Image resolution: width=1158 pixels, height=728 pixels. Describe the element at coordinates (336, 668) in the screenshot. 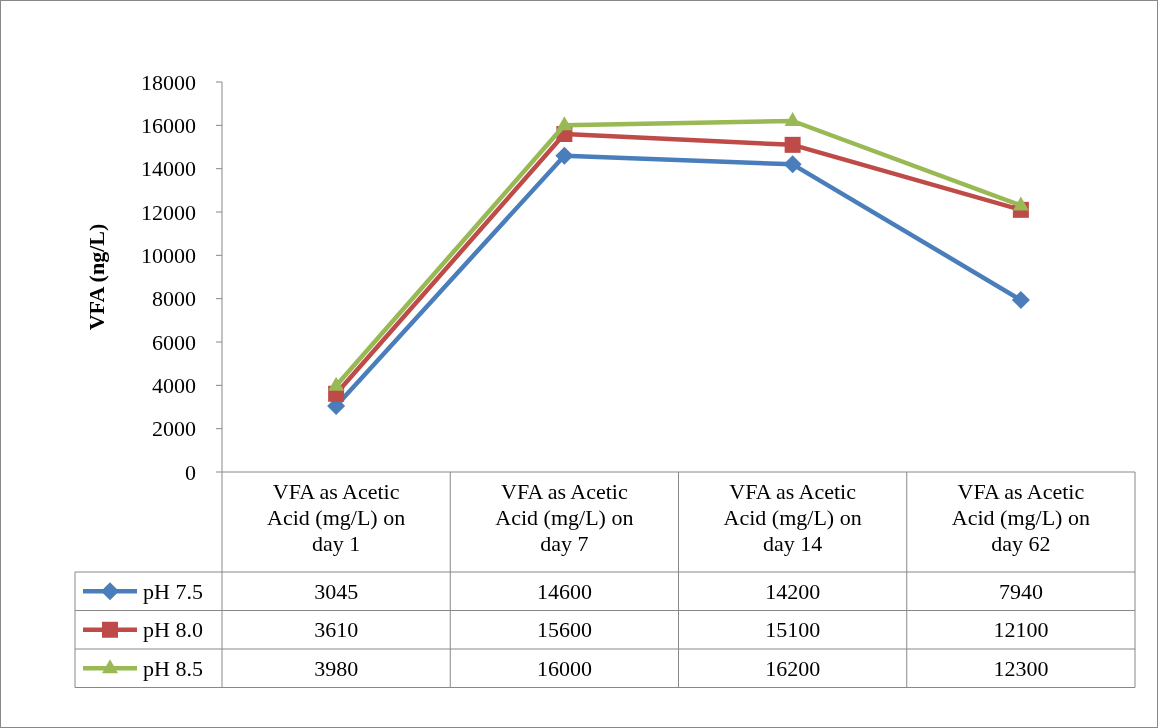

I see `data-label: 3980` at that location.